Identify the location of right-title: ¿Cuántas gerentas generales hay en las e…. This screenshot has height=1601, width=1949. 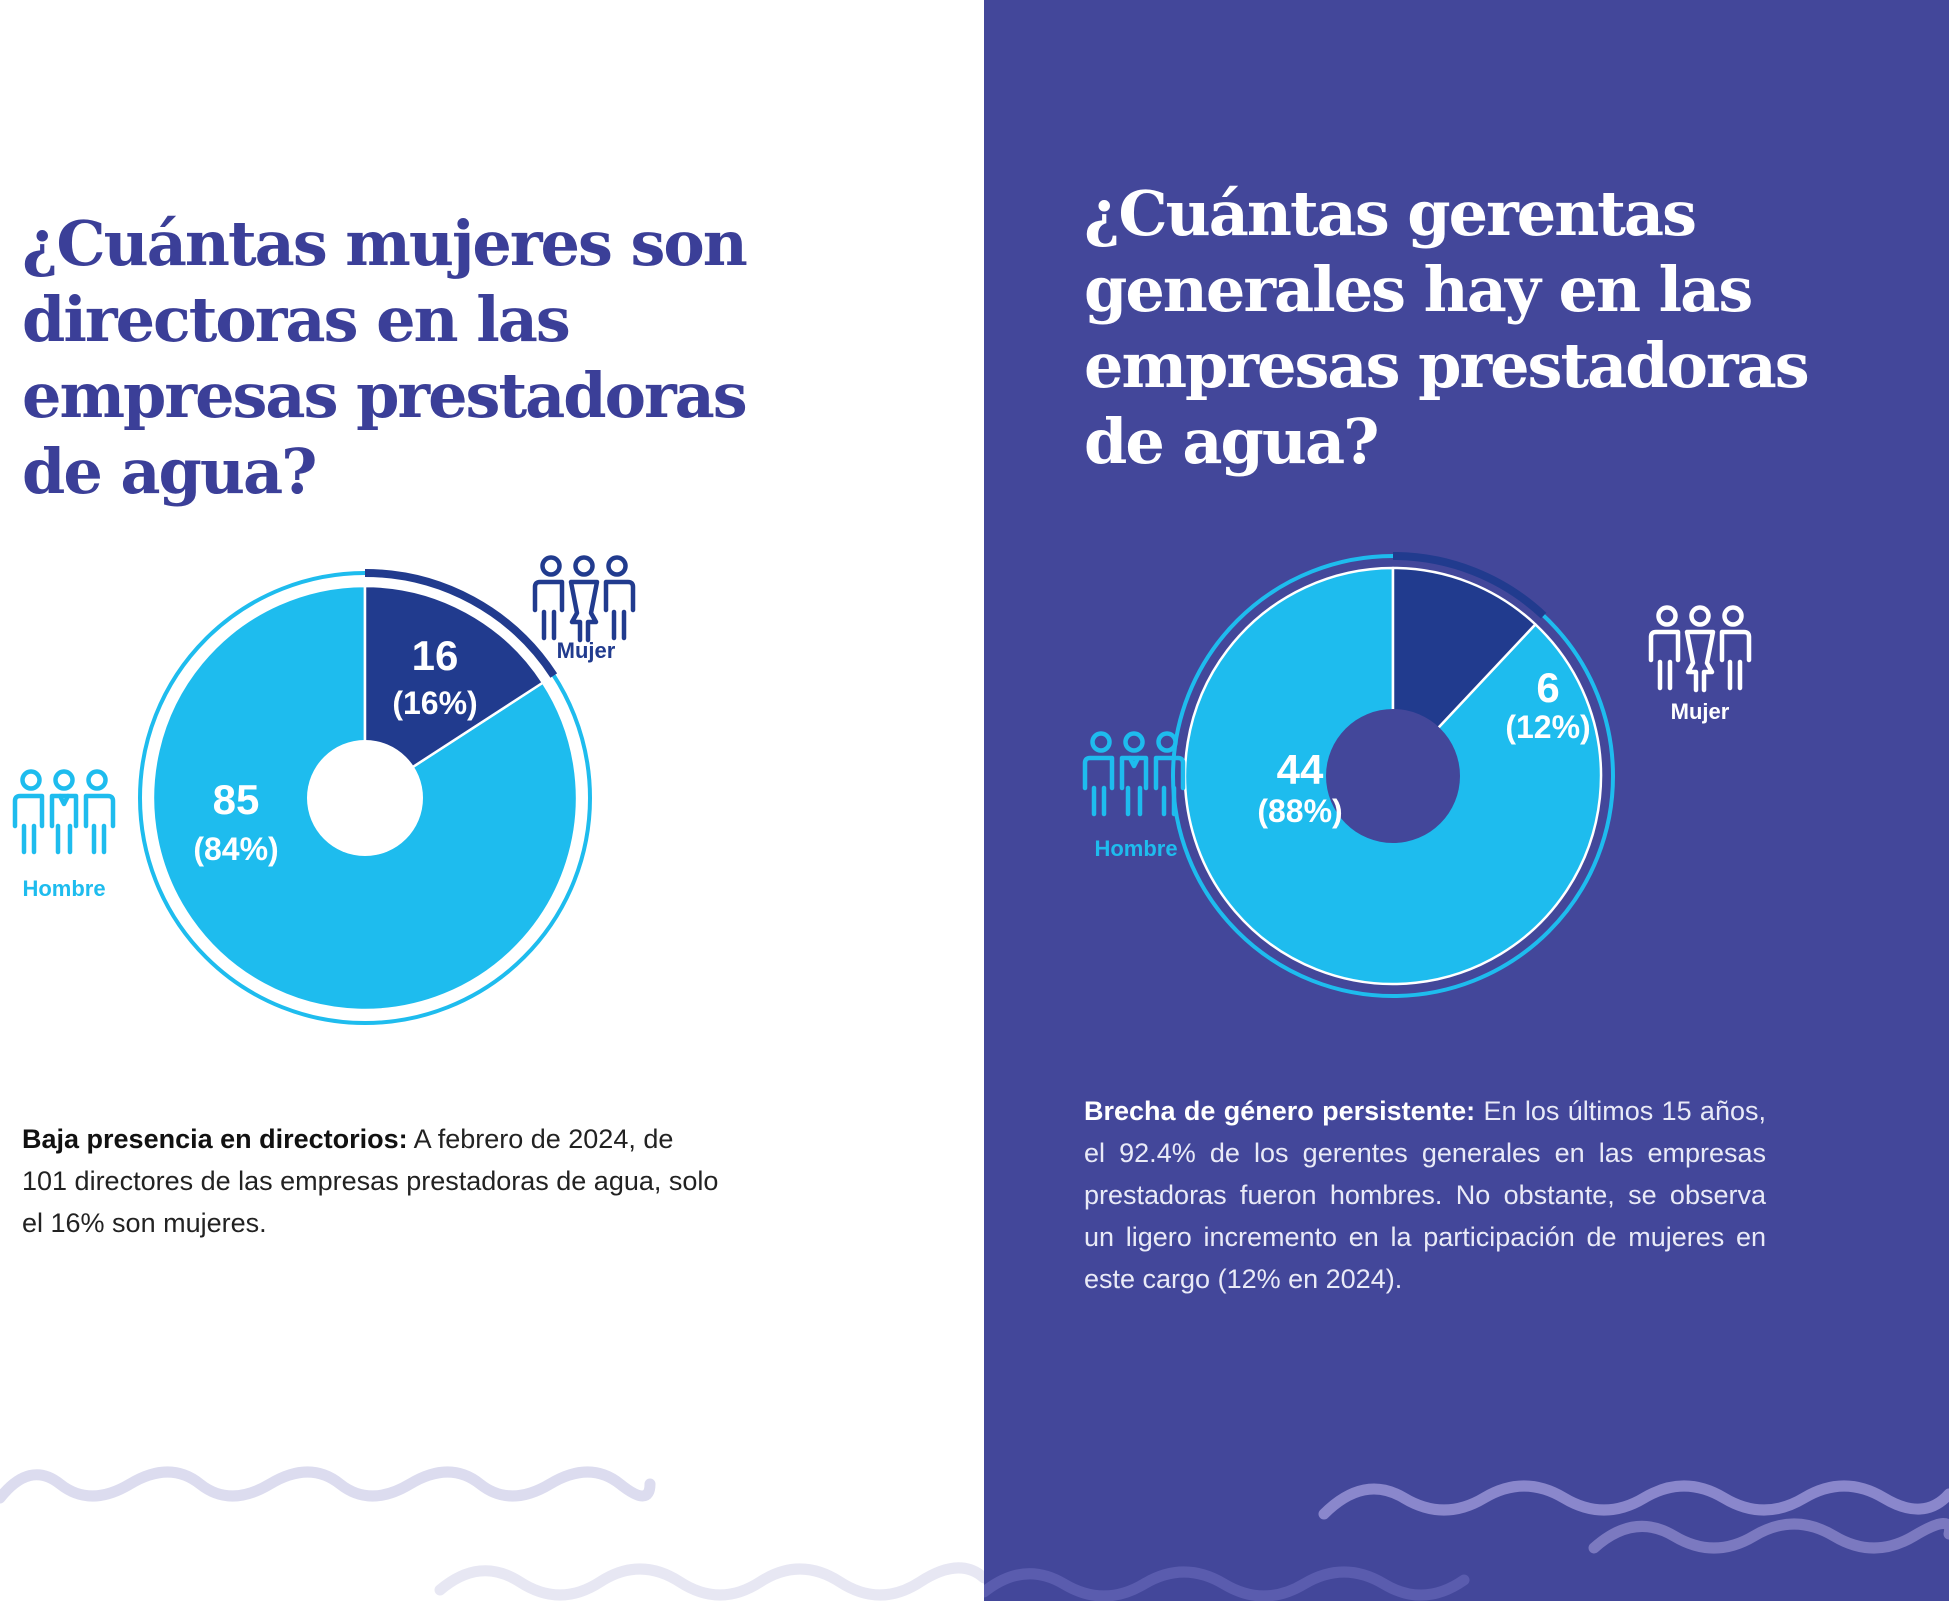
(1447, 327).